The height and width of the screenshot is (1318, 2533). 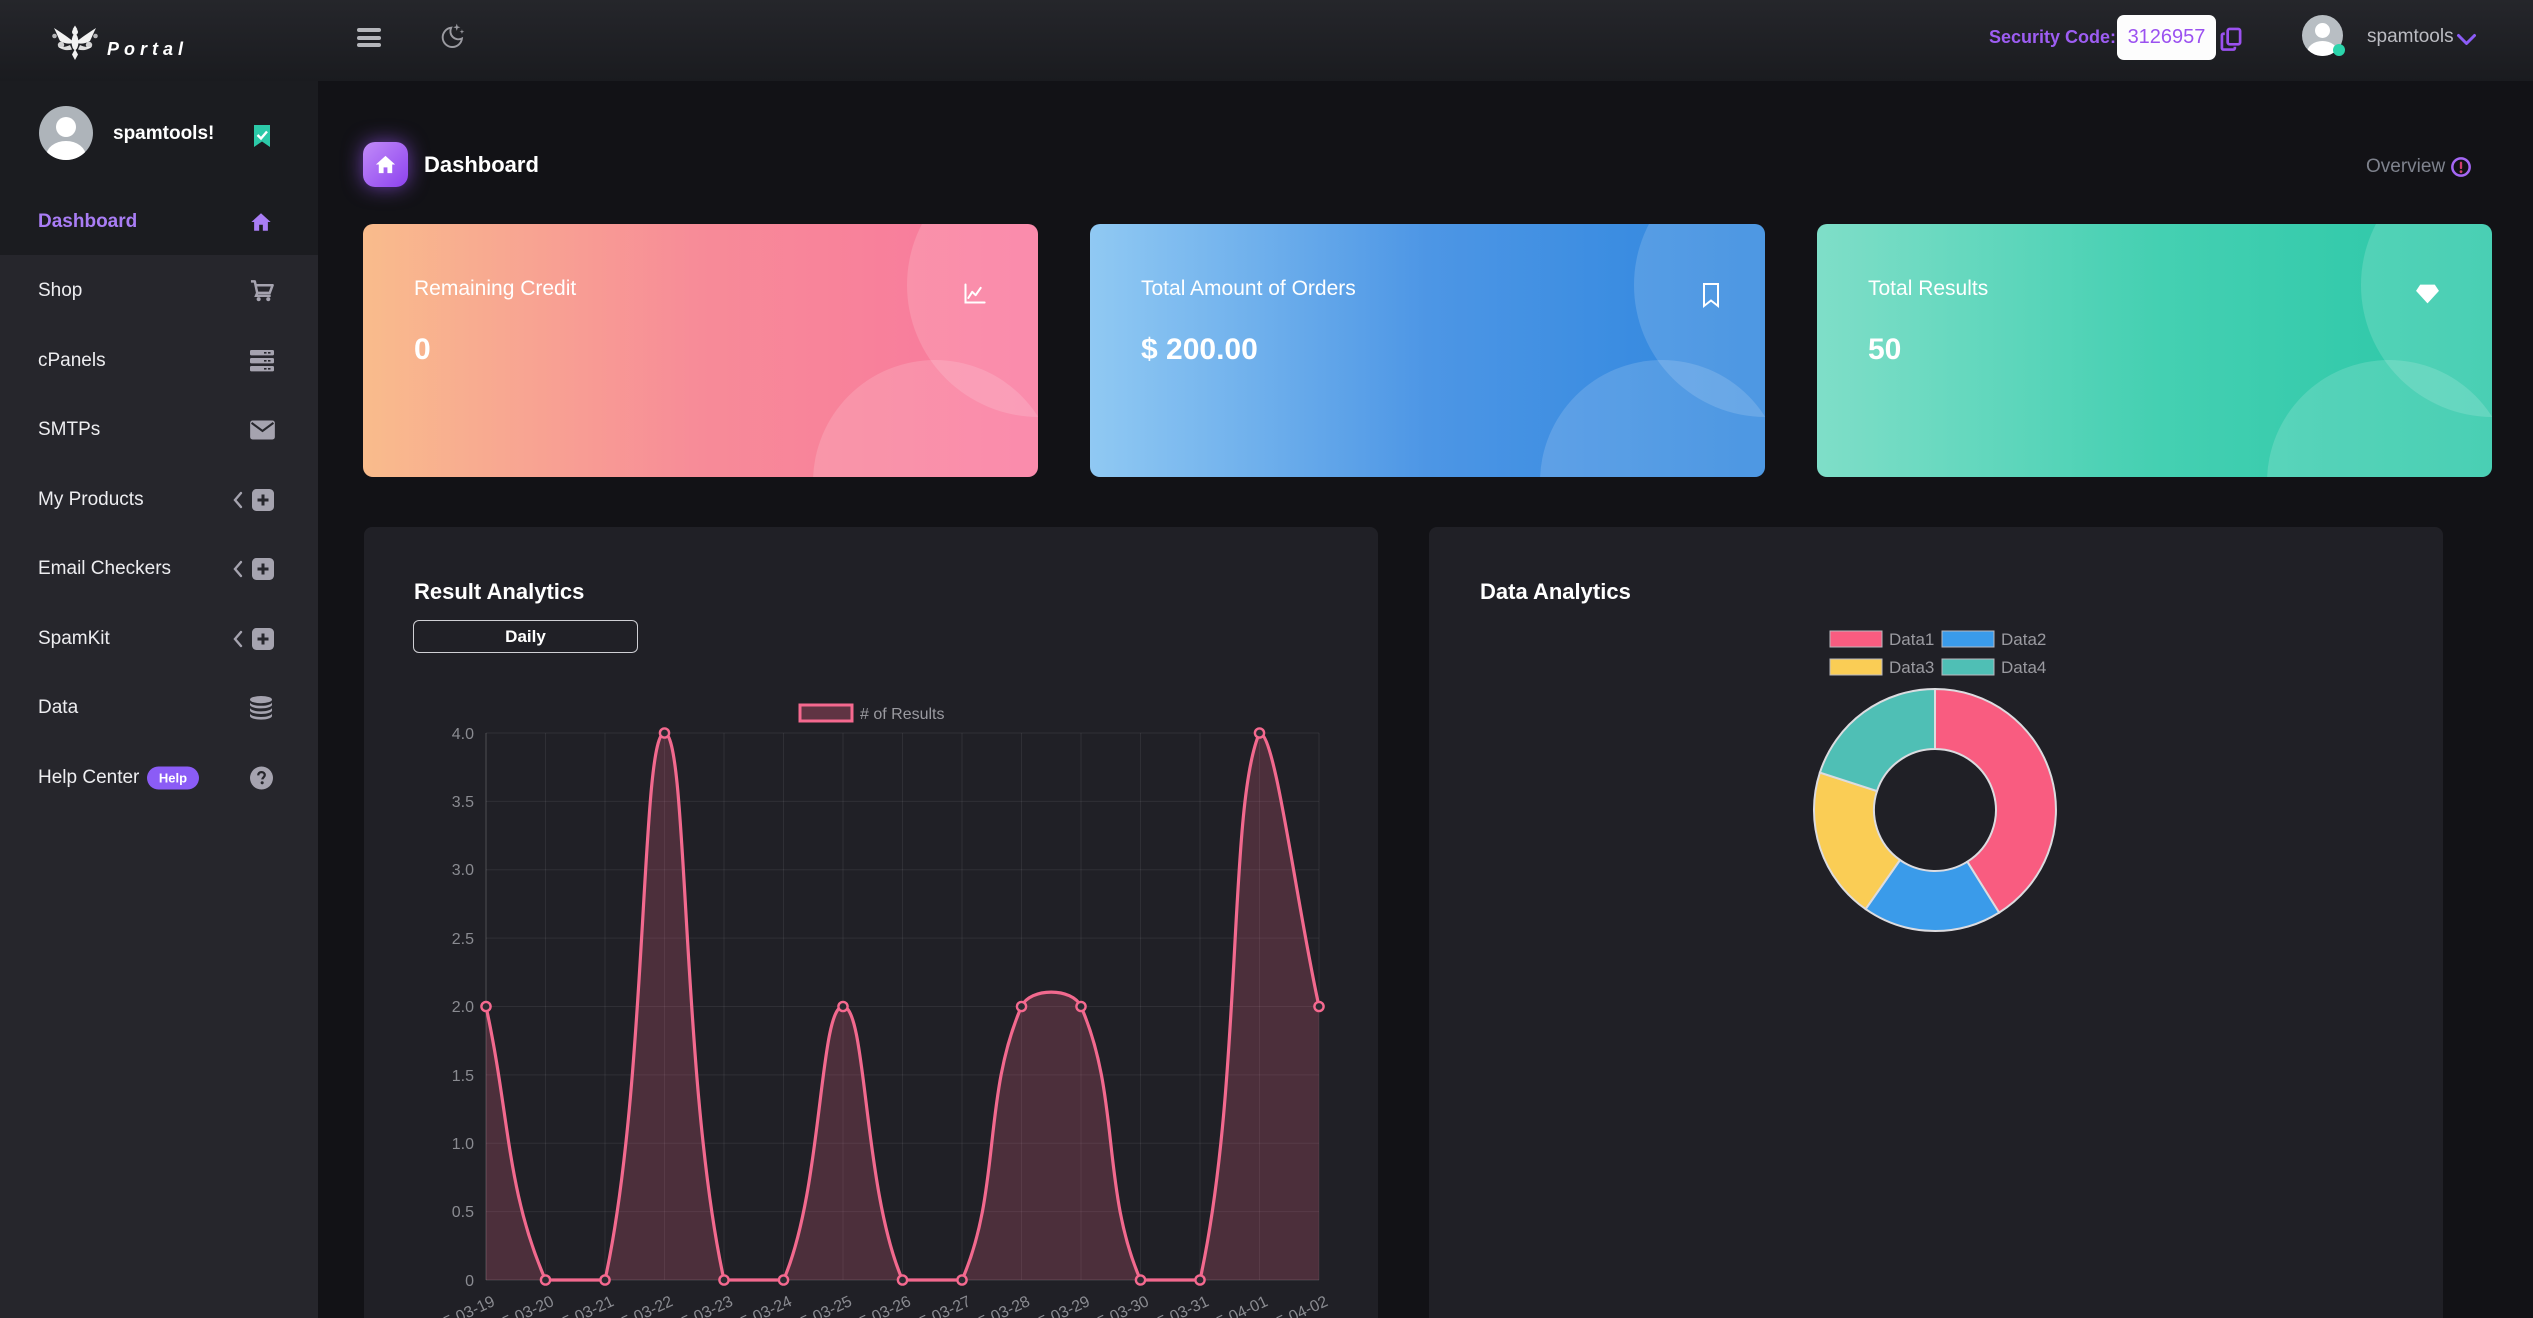 I want to click on svg-text: 2.0, so click(x=463, y=1007).